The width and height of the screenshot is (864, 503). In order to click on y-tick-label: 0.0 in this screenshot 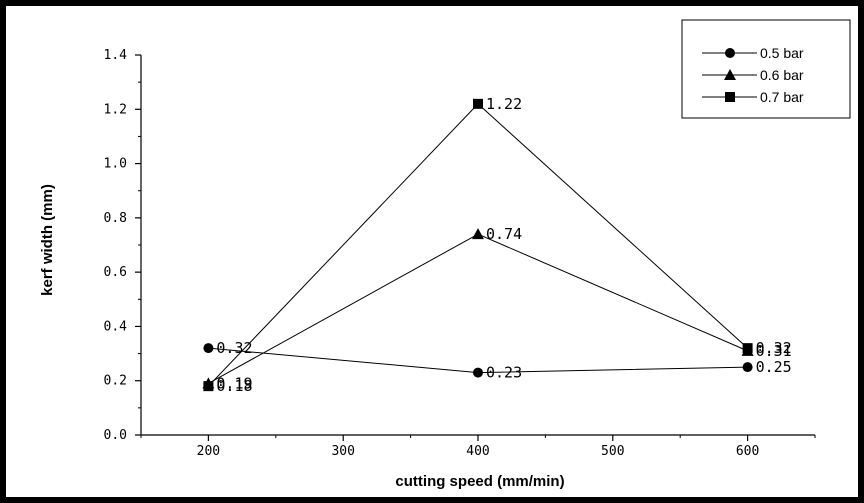, I will do `click(115, 435)`.